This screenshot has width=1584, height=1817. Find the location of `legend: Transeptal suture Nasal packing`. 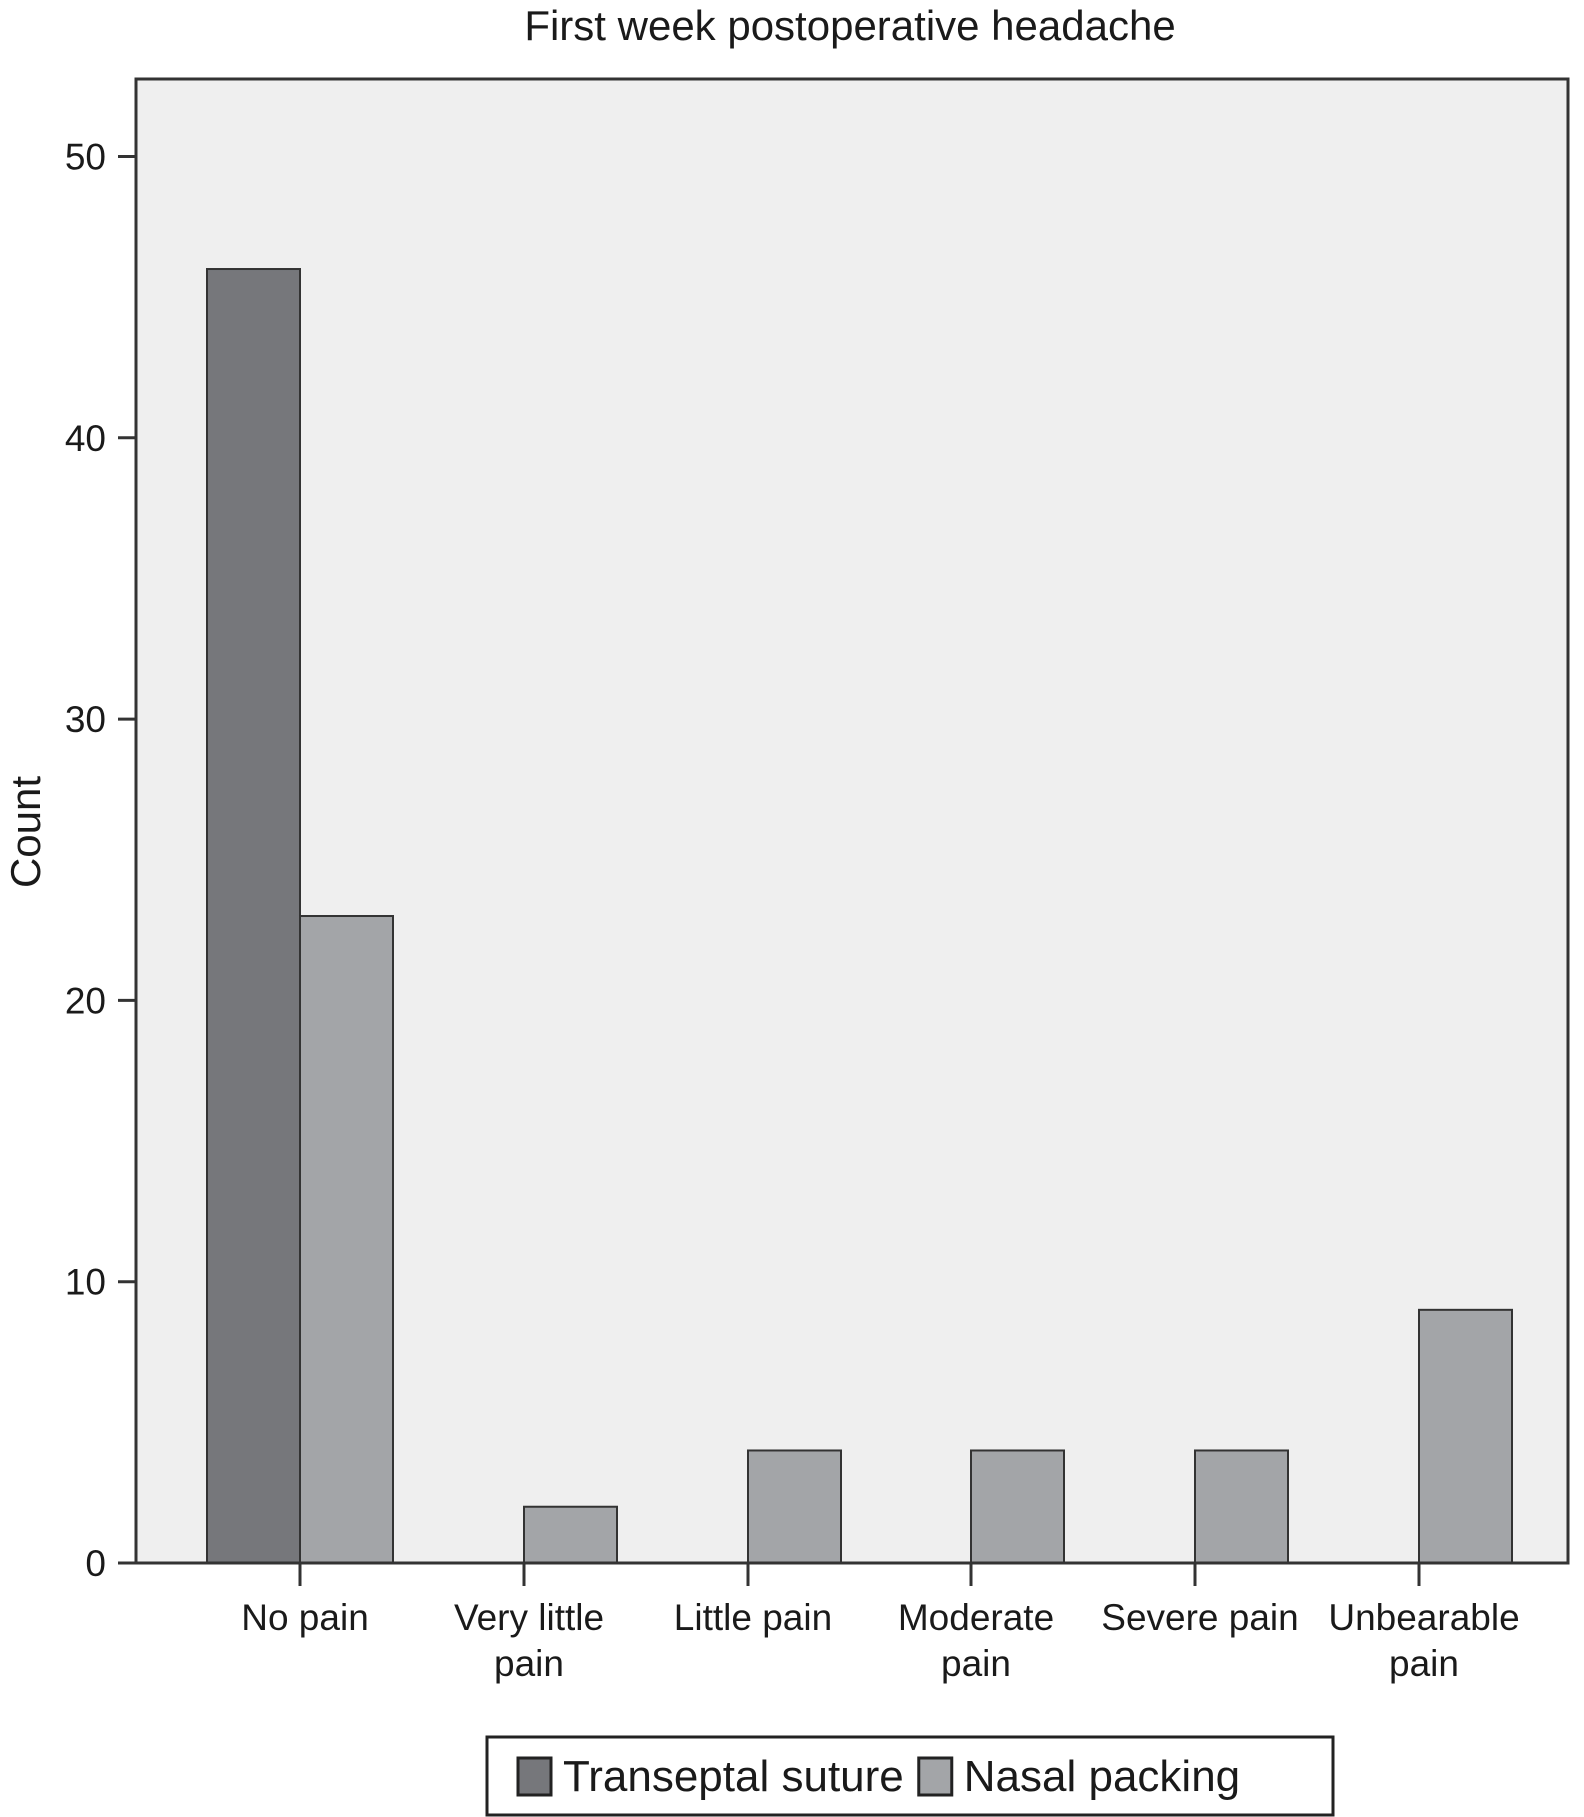

legend: Transeptal suture Nasal packing is located at coordinates (910, 1776).